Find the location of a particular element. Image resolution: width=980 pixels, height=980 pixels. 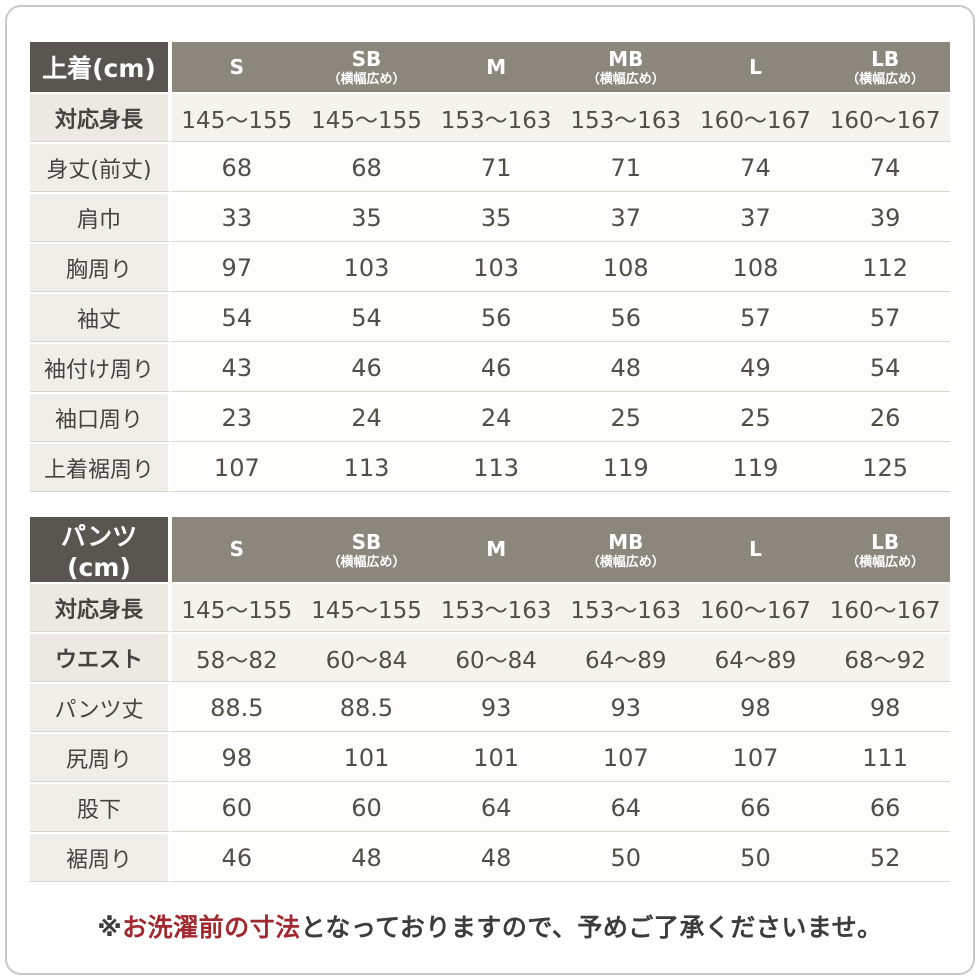

table-row: 袖付け周り 43 46 46 48 49 54 is located at coordinates (490, 367).